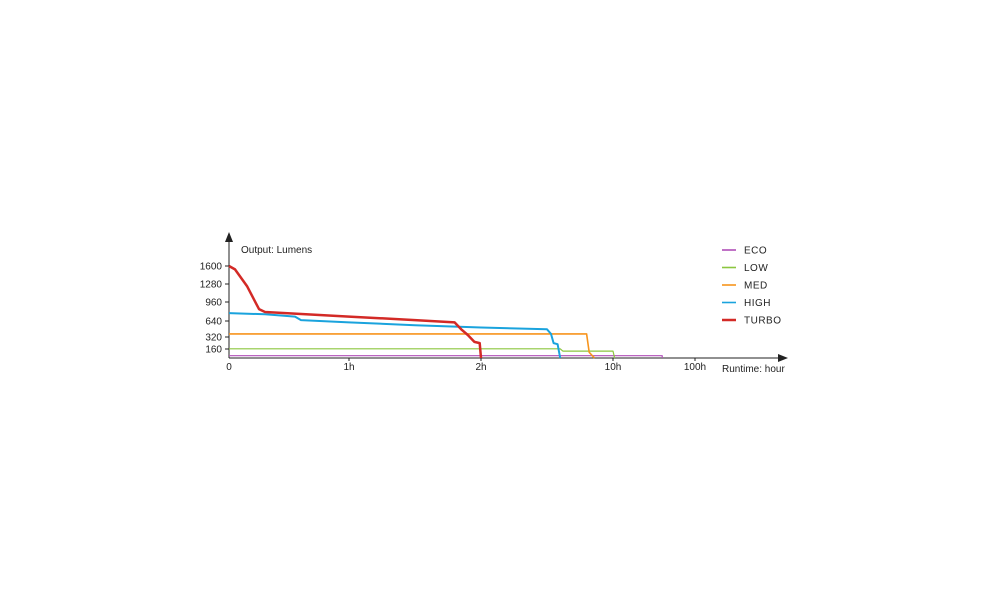  I want to click on legend: ECO LOW MED HIGH TURBO, so click(752, 286).